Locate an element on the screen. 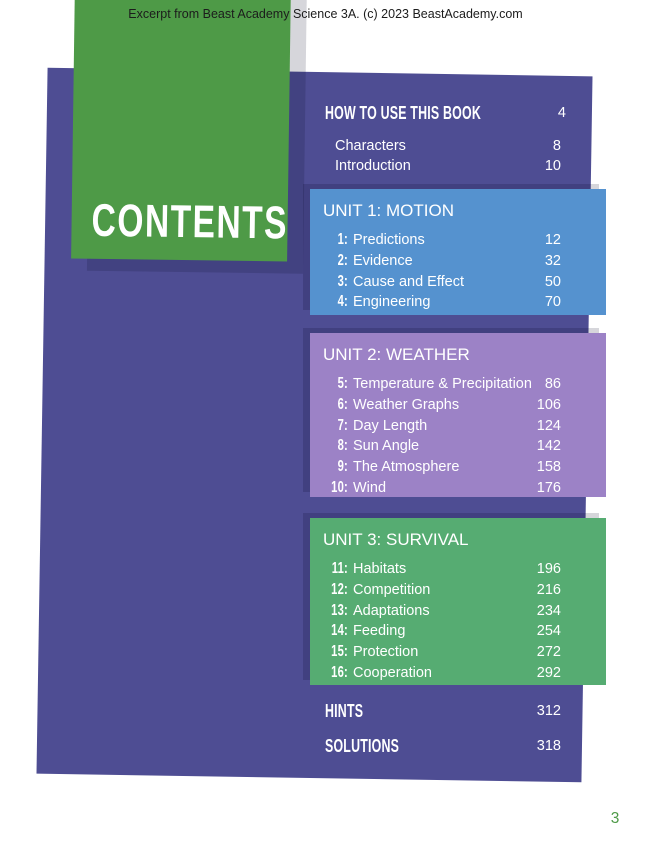  chapter-page: 158 is located at coordinates (548, 467).